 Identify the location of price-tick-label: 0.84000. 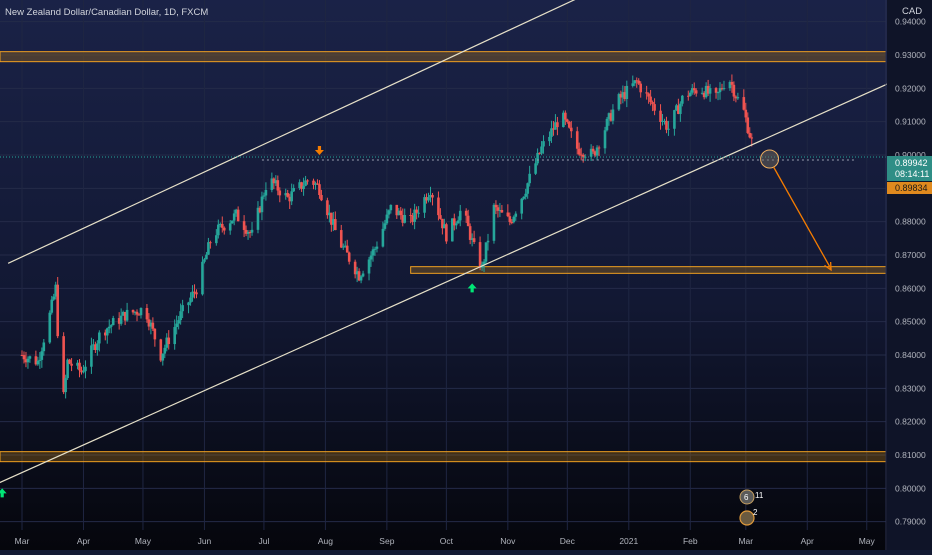
(910, 355).